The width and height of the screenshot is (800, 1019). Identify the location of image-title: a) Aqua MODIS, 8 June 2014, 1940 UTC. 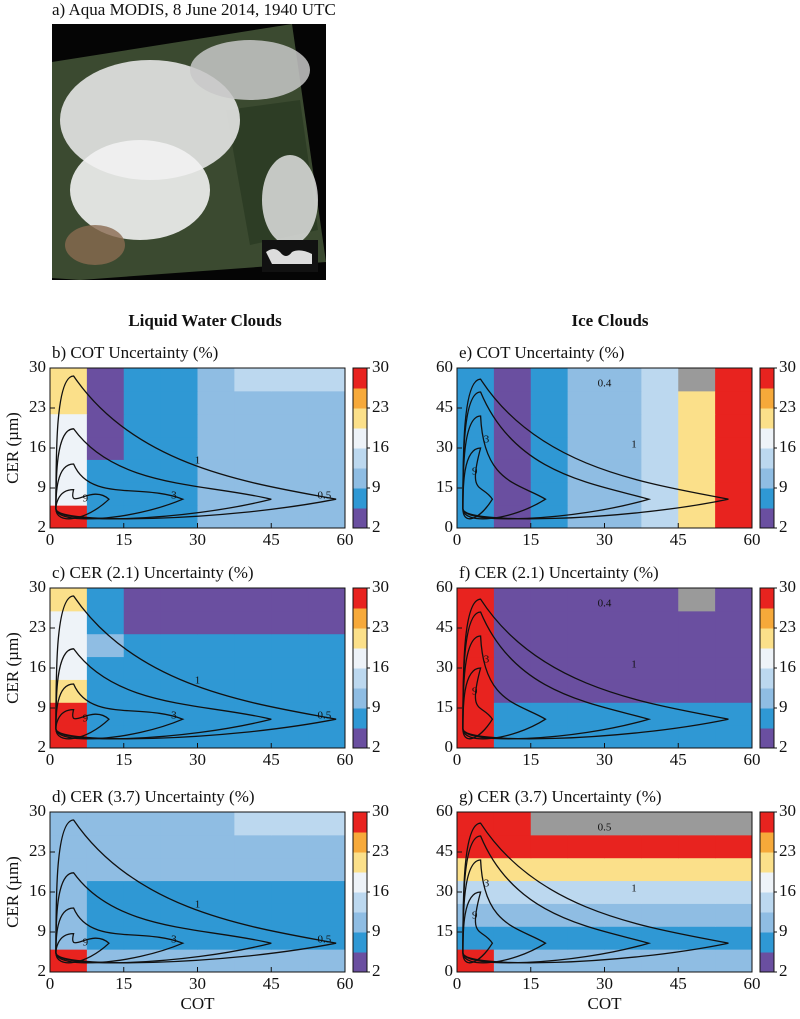
(194, 9).